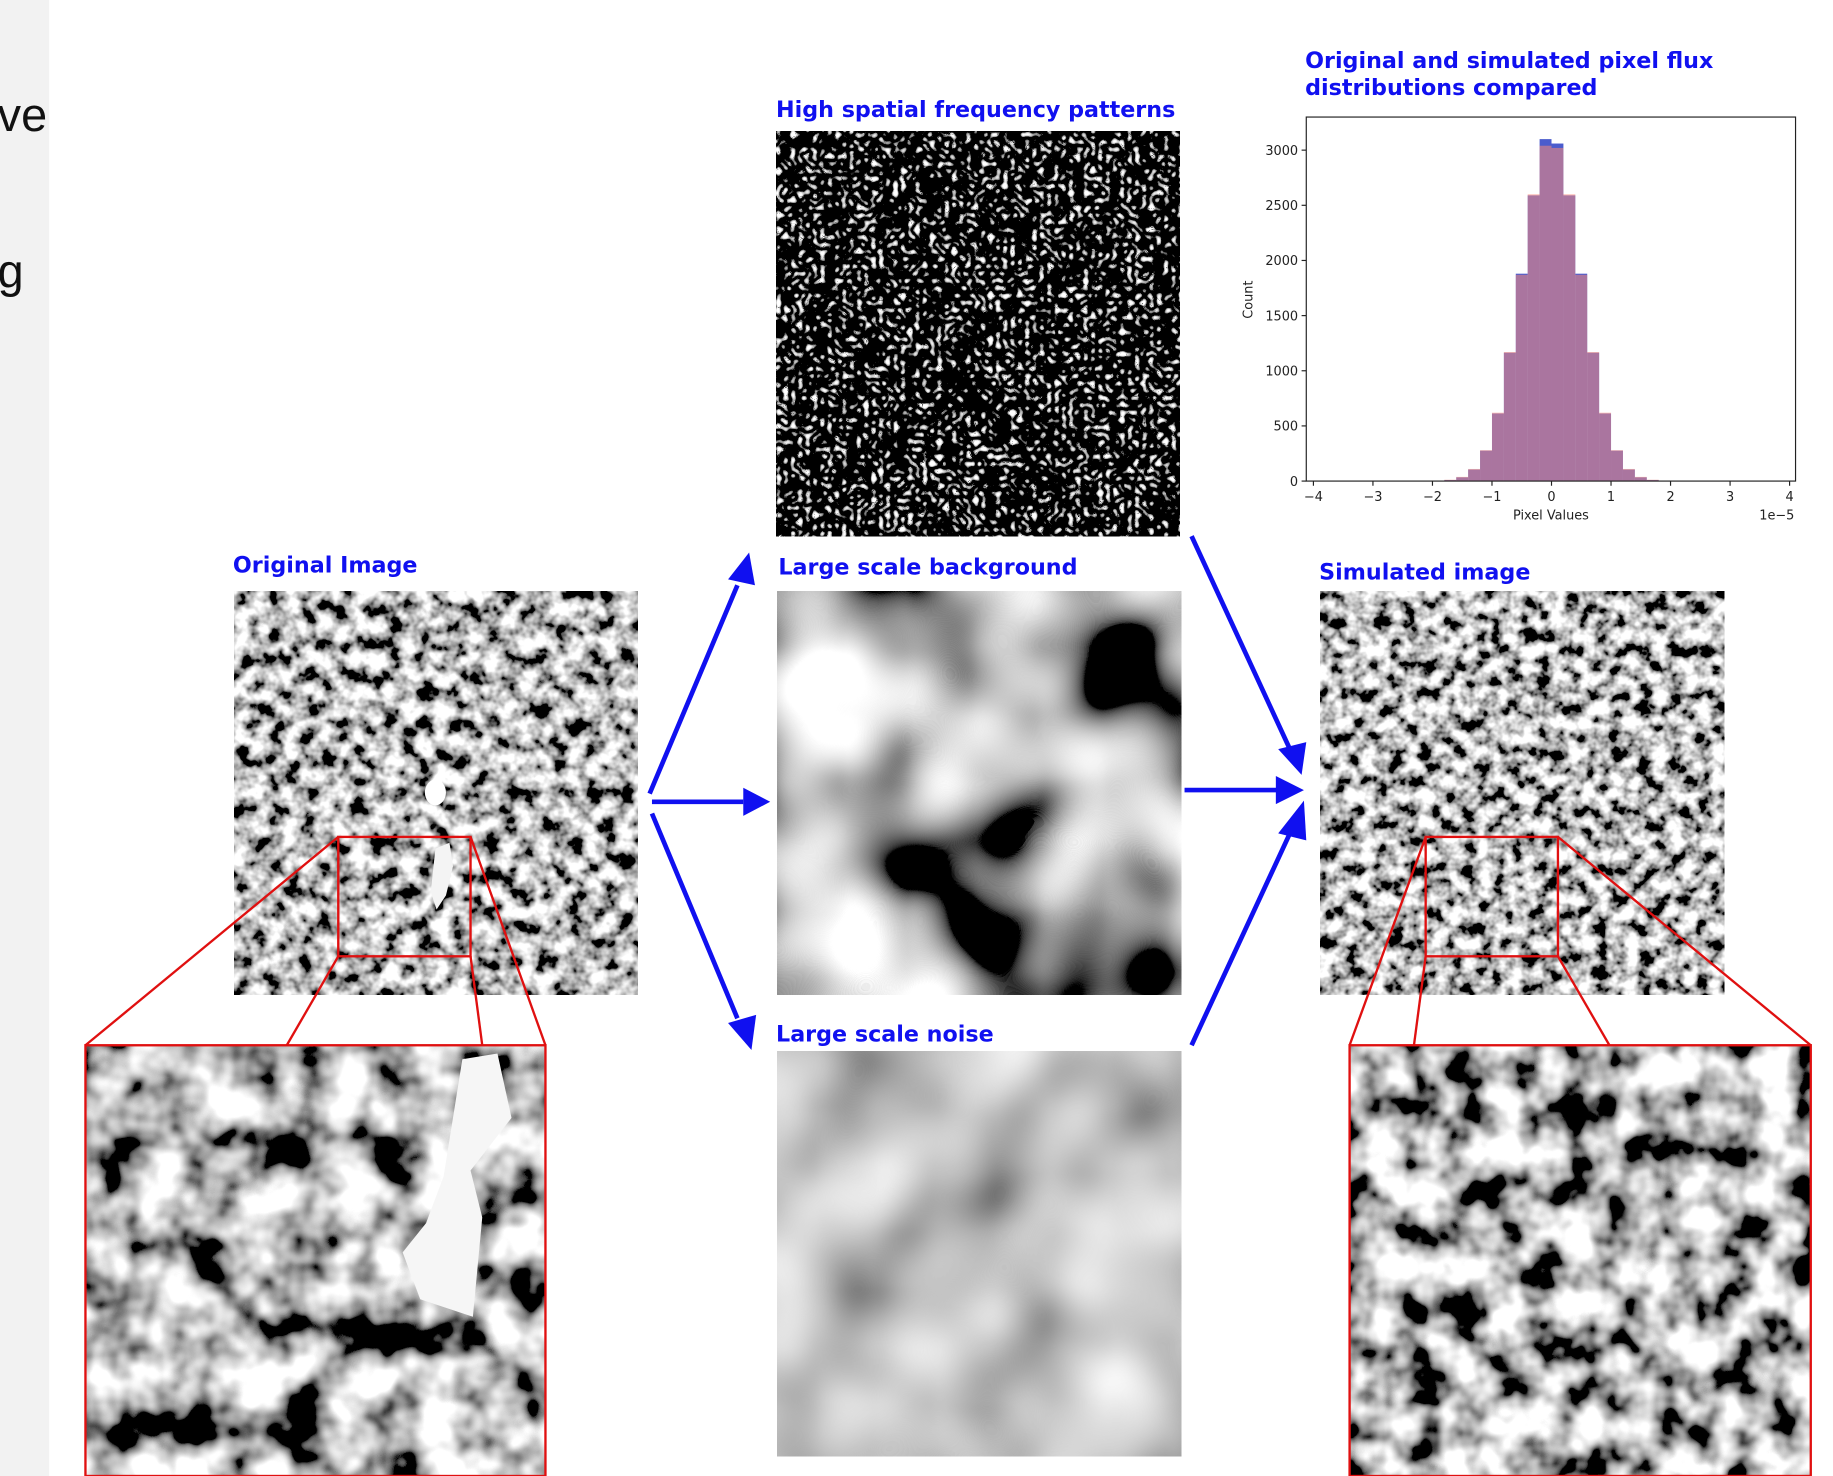  Describe the element at coordinates (1670, 497) in the screenshot. I see `x-tick-label: 2` at that location.